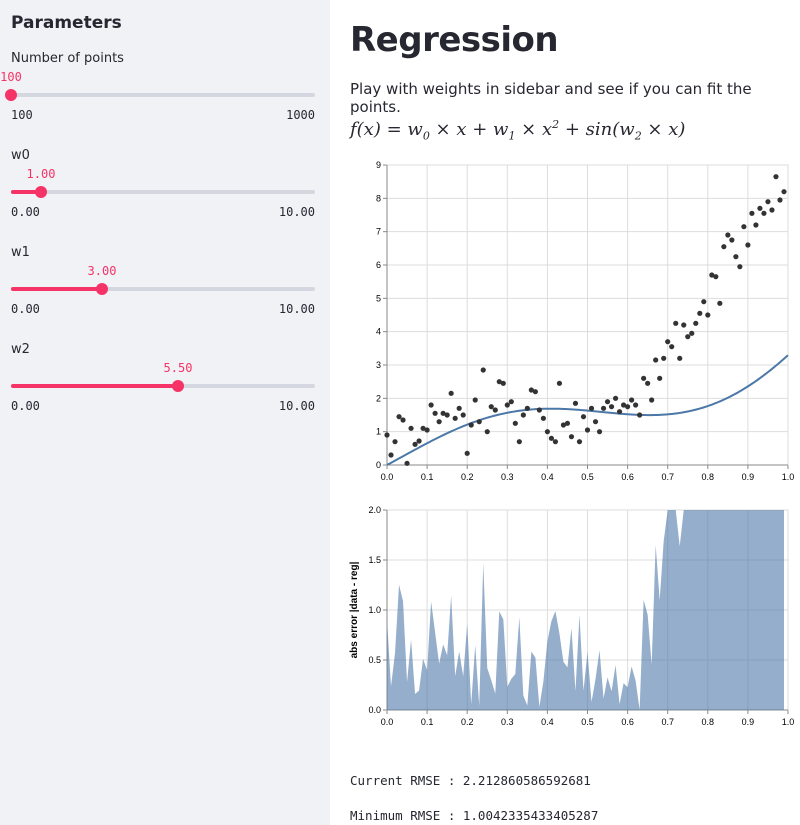 This screenshot has height=825, width=800. Describe the element at coordinates (300, 115) in the screenshot. I see `slider-max-label: 1000` at that location.